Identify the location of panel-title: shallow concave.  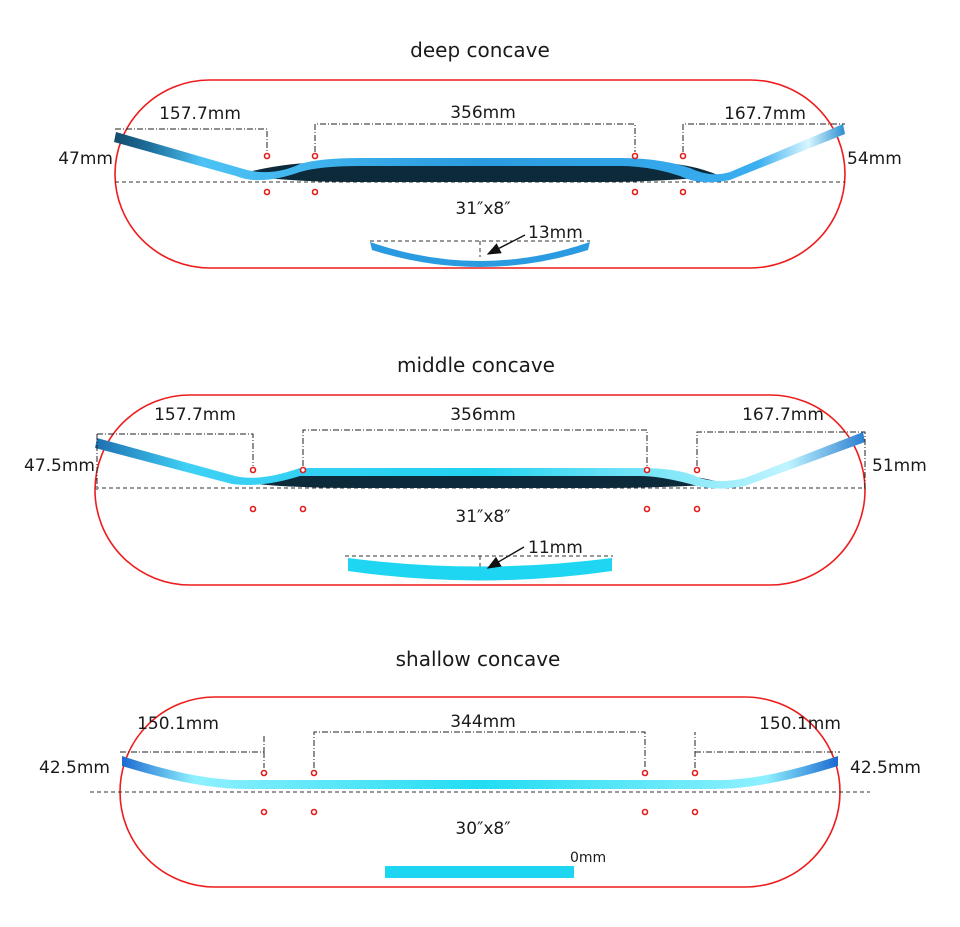
(478, 659).